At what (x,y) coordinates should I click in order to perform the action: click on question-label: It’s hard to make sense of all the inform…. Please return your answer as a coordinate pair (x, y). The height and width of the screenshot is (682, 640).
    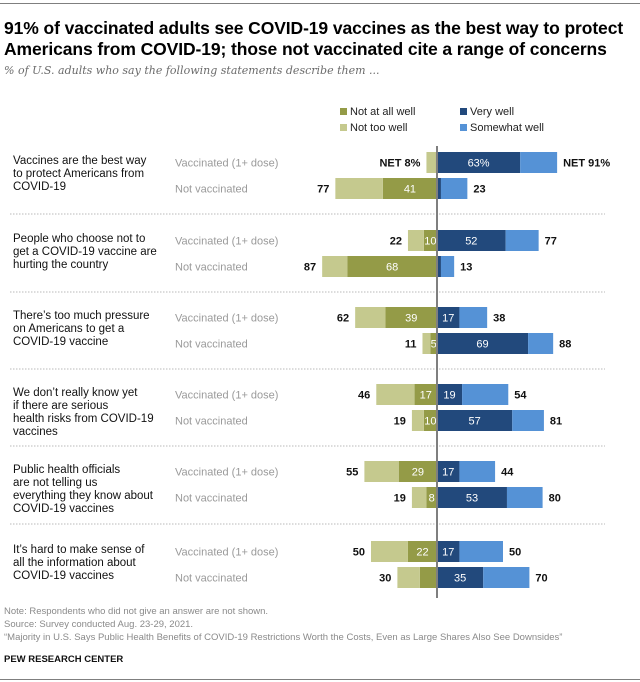
    Looking at the image, I should click on (79, 563).